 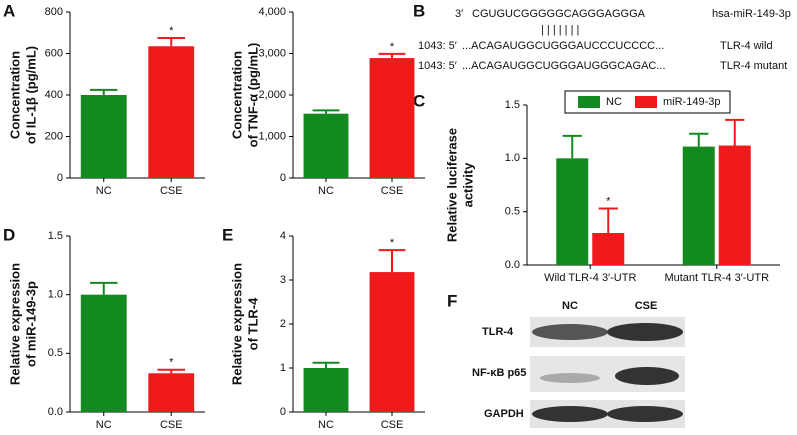 What do you see at coordinates (753, 66) in the screenshot?
I see `mutant-name: TLR-4 mutant` at bounding box center [753, 66].